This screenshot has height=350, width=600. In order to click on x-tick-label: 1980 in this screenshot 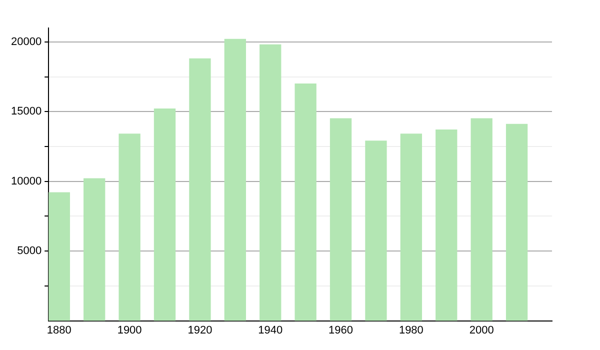, I will do `click(411, 330)`.